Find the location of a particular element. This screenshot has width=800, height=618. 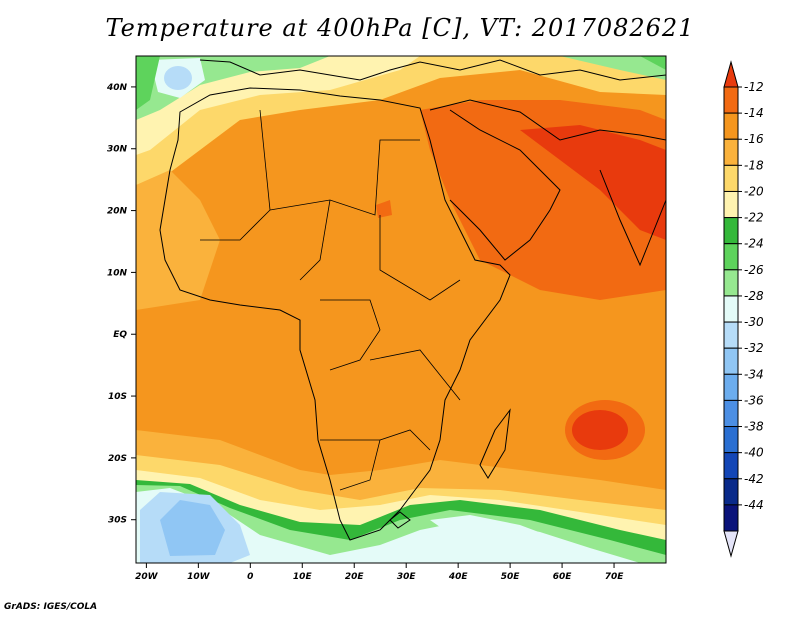

y-tick-label: EQ is located at coordinates (120, 335).